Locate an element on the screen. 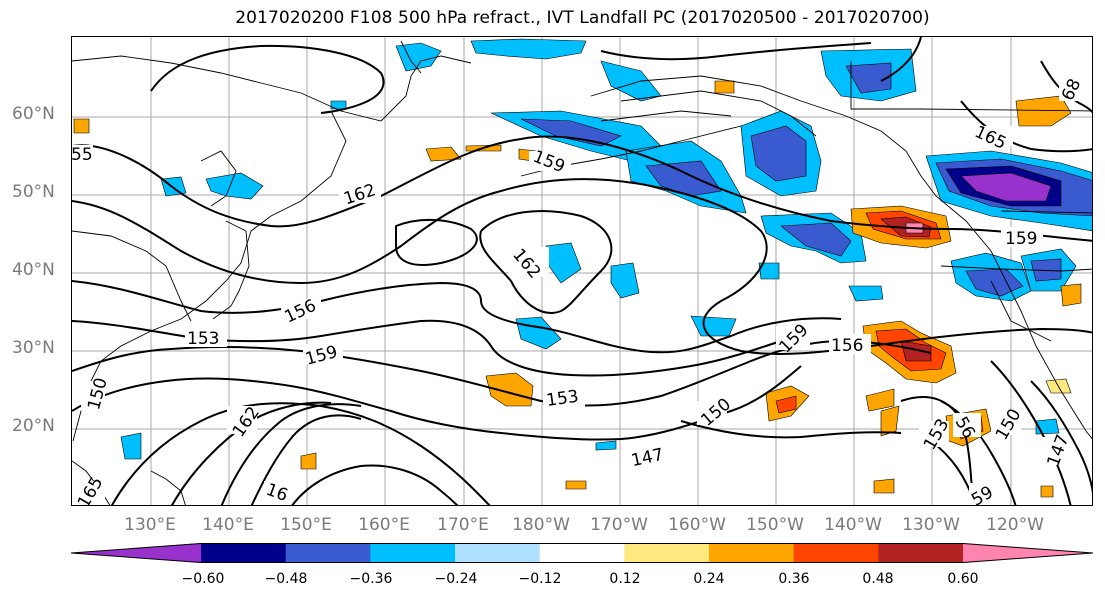  colorbar is located at coordinates (582, 553).